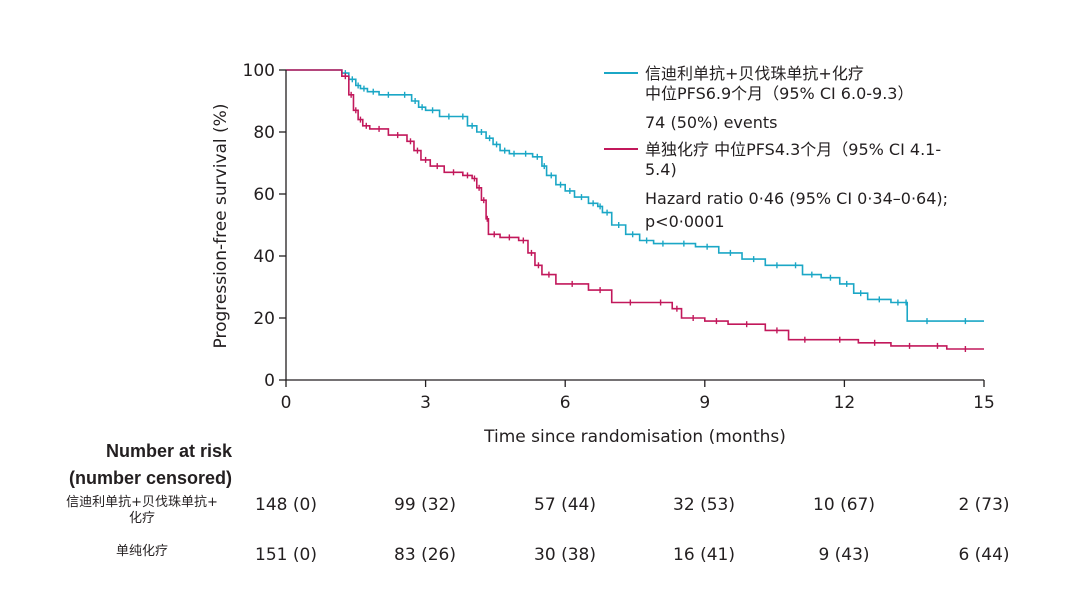  Describe the element at coordinates (634, 437) in the screenshot. I see `x-axis-label: Time since randomisation (months)` at that location.